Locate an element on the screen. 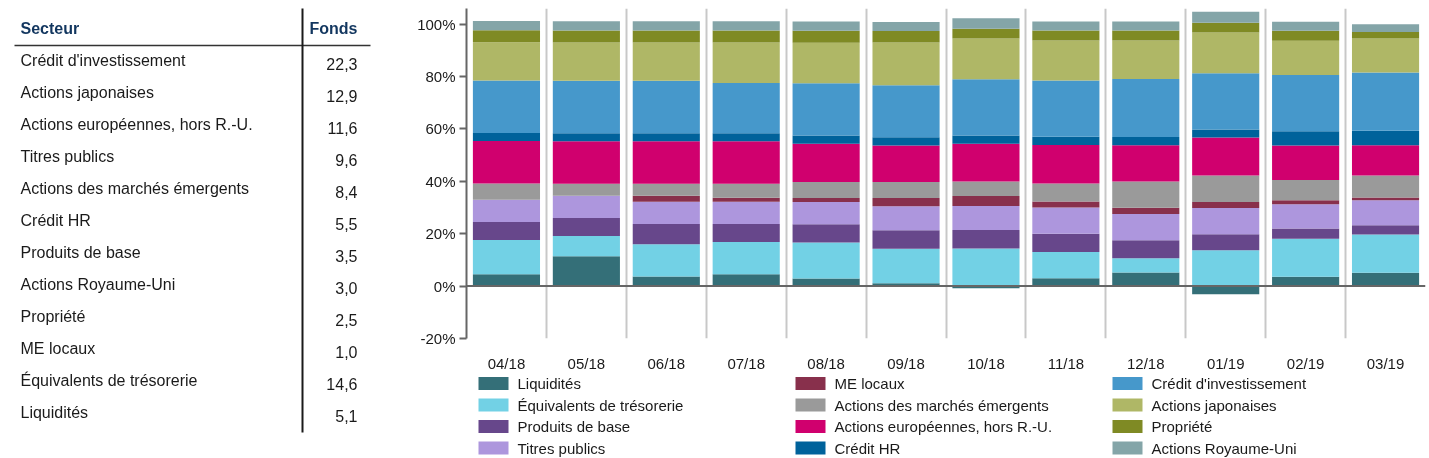  category-label: Actions européennes, hors R.-U. is located at coordinates (136, 124).